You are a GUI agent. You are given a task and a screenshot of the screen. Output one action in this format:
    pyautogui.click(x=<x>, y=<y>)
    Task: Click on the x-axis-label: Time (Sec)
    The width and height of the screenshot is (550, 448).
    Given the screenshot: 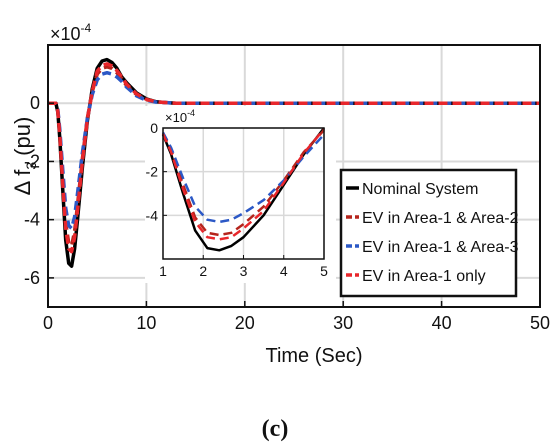 What is the action you would take?
    pyautogui.click(x=313, y=356)
    